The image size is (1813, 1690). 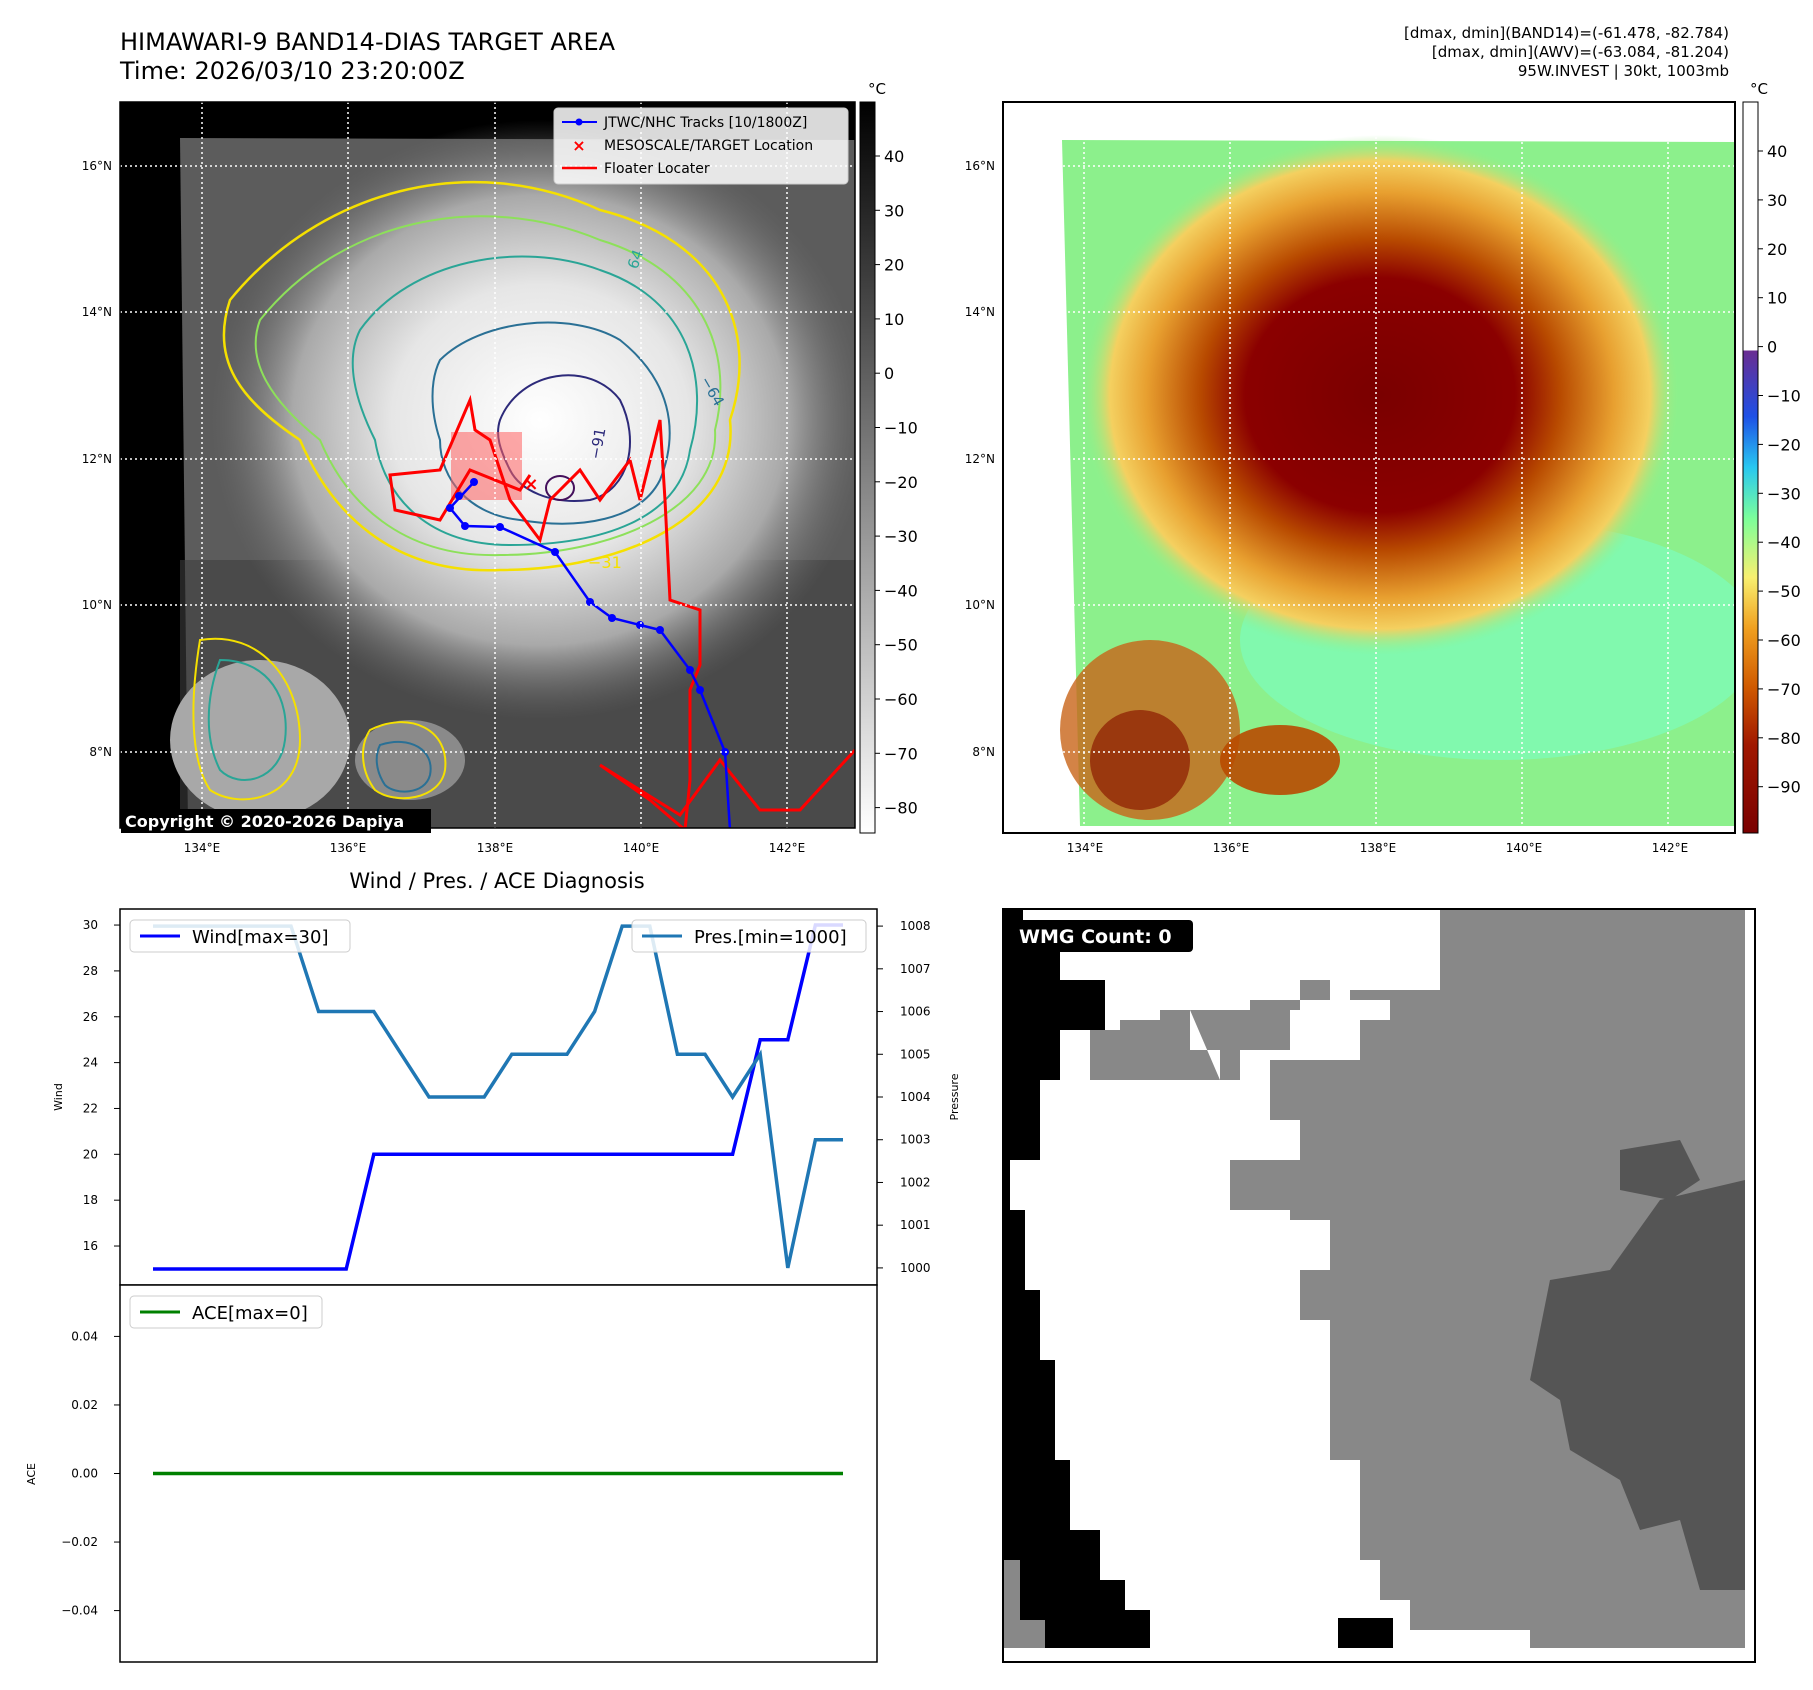 What do you see at coordinates (1524, 848) in the screenshot?
I see `lon-tick-label-right: 140°E` at bounding box center [1524, 848].